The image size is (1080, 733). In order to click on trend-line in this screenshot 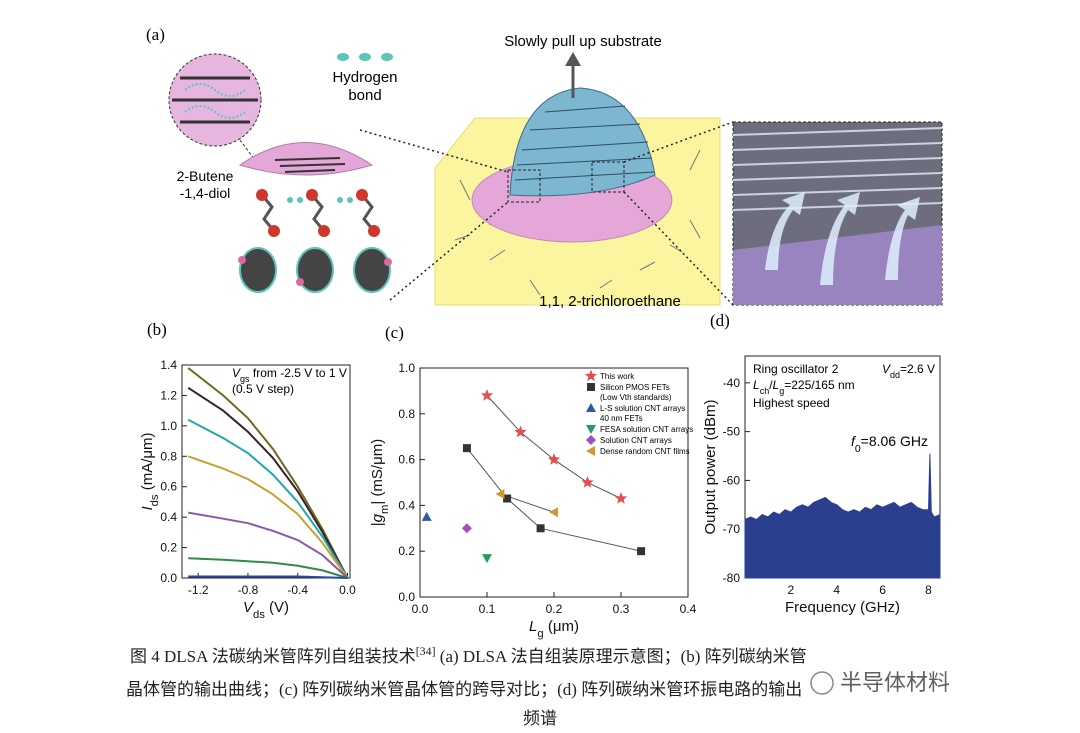, I will do `click(554, 499)`.